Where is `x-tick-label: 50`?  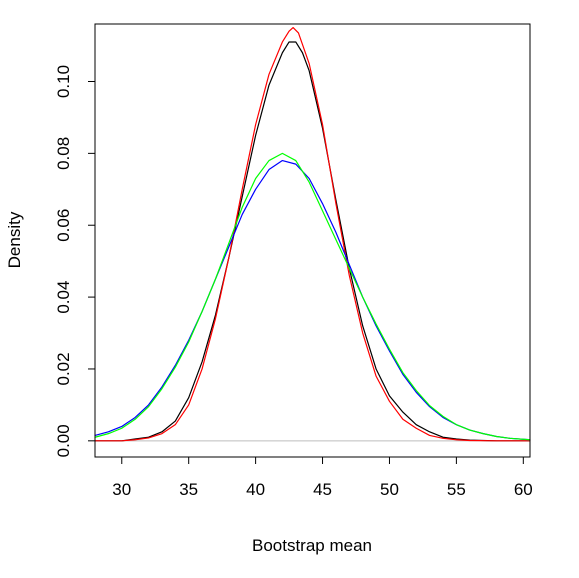 x-tick-label: 50 is located at coordinates (389, 489).